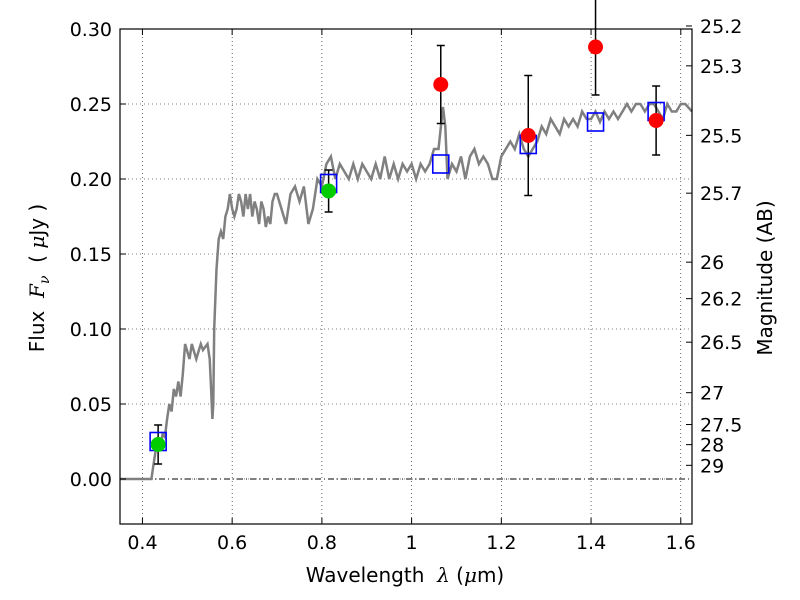  I want to click on y2-tick-label: 25.3, so click(721, 67).